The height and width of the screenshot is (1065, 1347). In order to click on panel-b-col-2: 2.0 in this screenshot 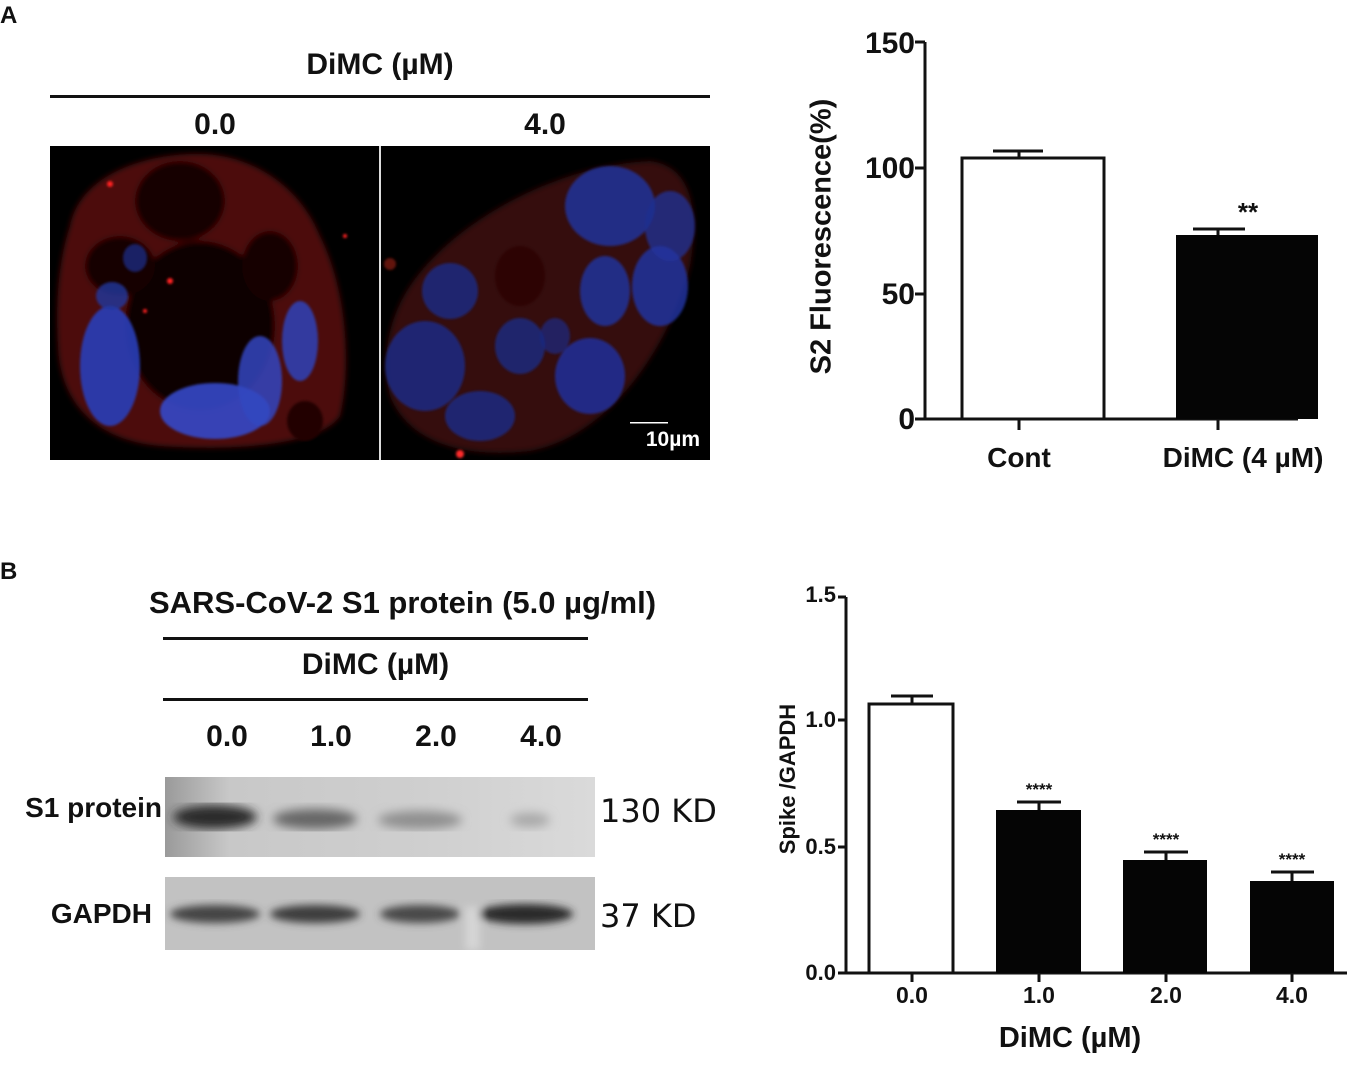, I will do `click(436, 736)`.